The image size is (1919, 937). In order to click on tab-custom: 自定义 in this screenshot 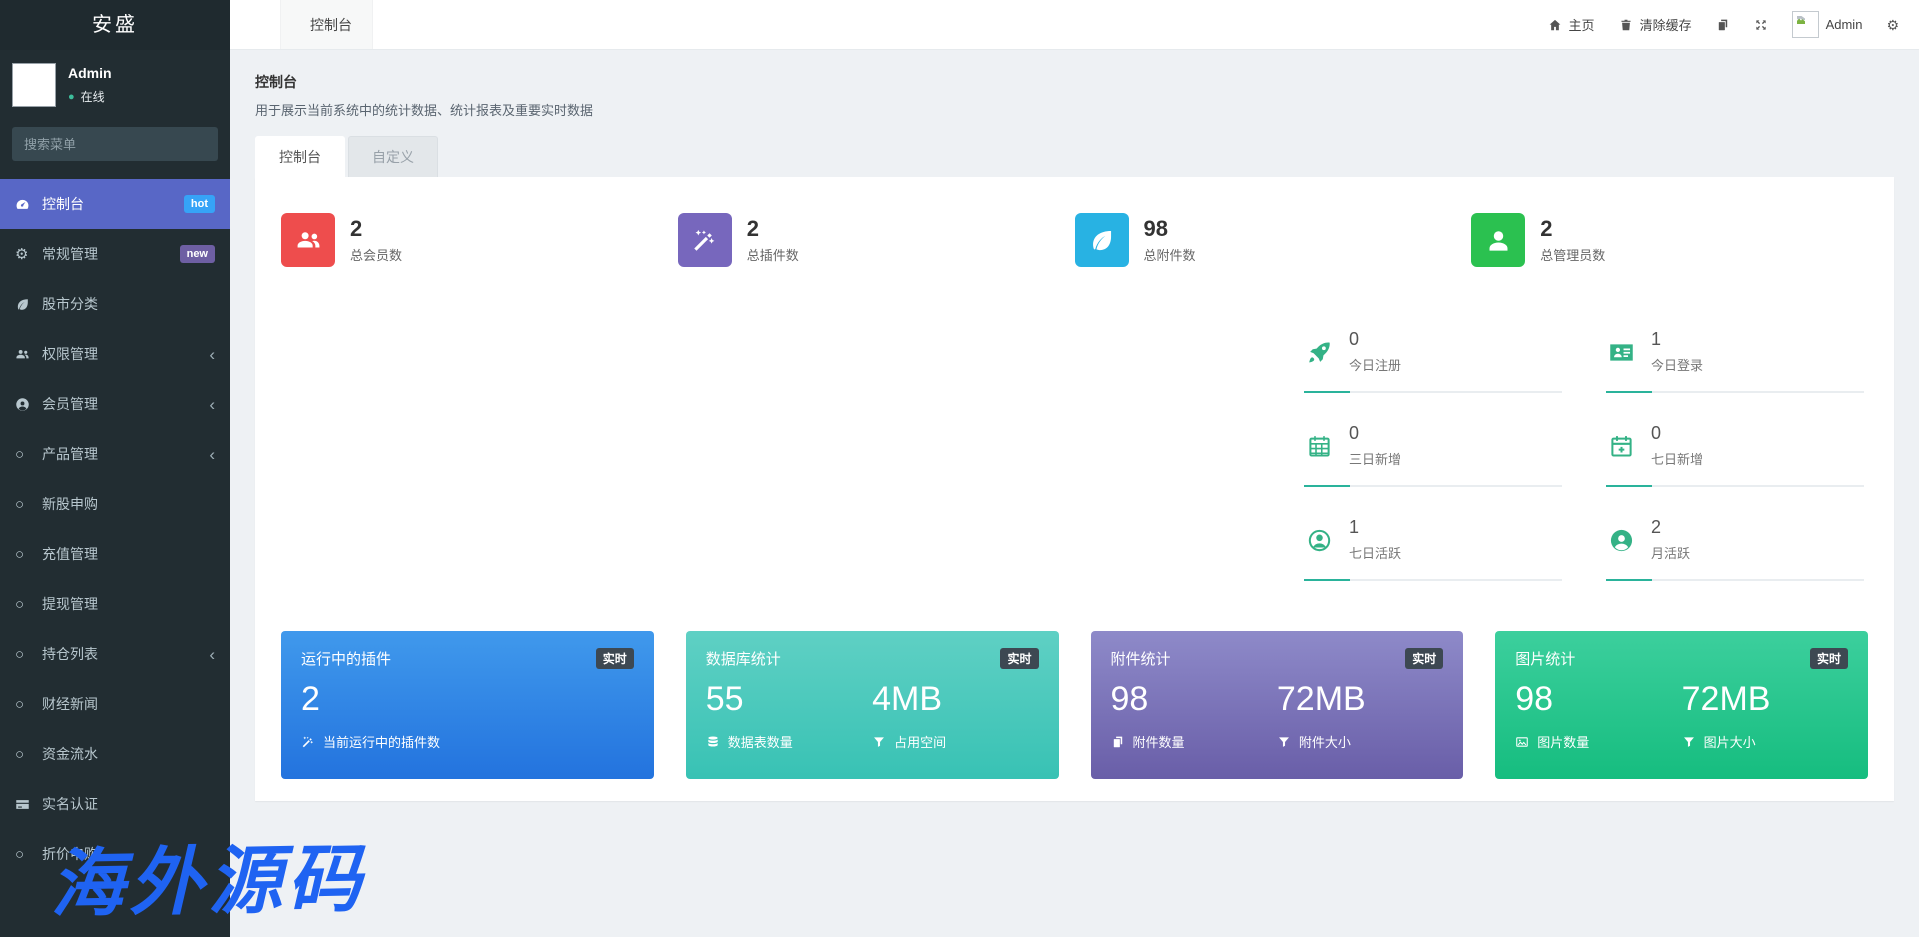, I will do `click(393, 156)`.